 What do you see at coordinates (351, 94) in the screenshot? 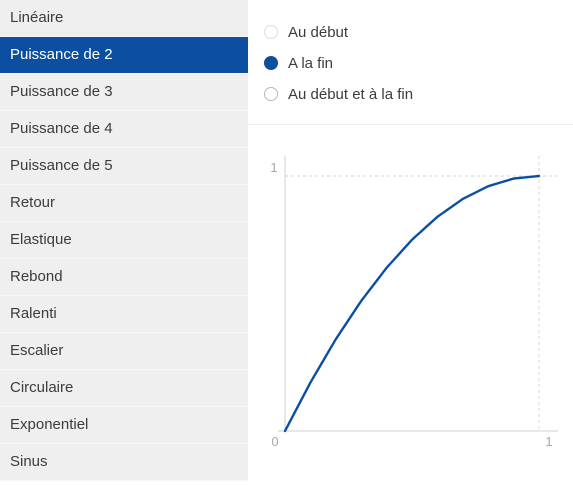
I see `radio-label: Au début et à la fin` at bounding box center [351, 94].